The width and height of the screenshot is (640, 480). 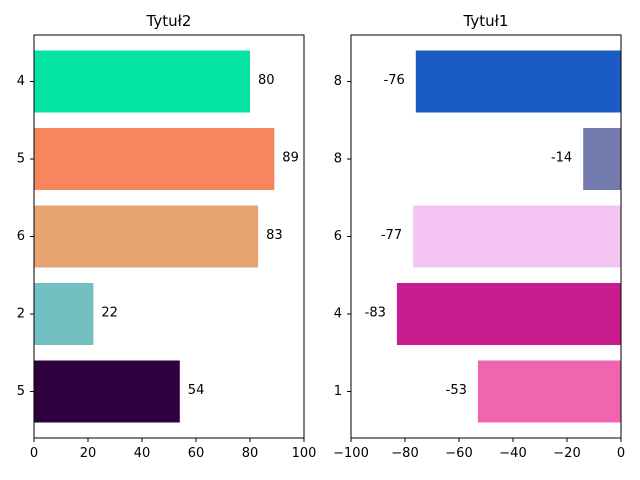 I want to click on x-tick-label-4: 60, so click(x=196, y=453).